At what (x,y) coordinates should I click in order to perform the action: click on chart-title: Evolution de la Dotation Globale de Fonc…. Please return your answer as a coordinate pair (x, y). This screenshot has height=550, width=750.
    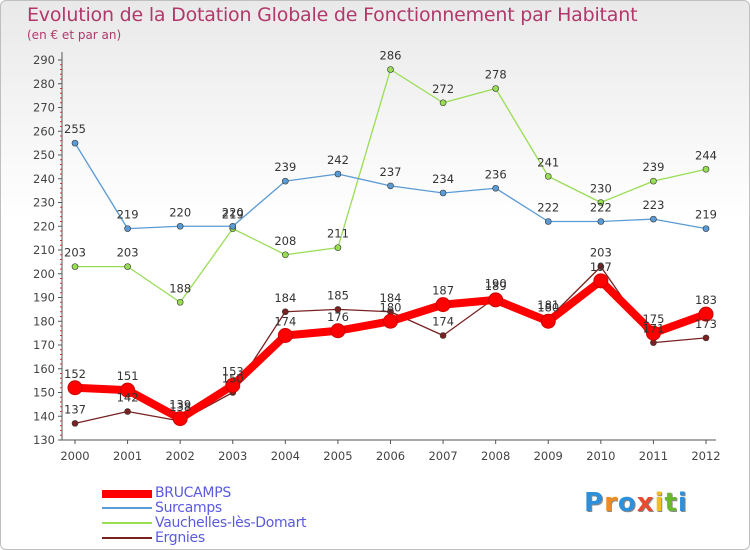
    Looking at the image, I should click on (332, 15).